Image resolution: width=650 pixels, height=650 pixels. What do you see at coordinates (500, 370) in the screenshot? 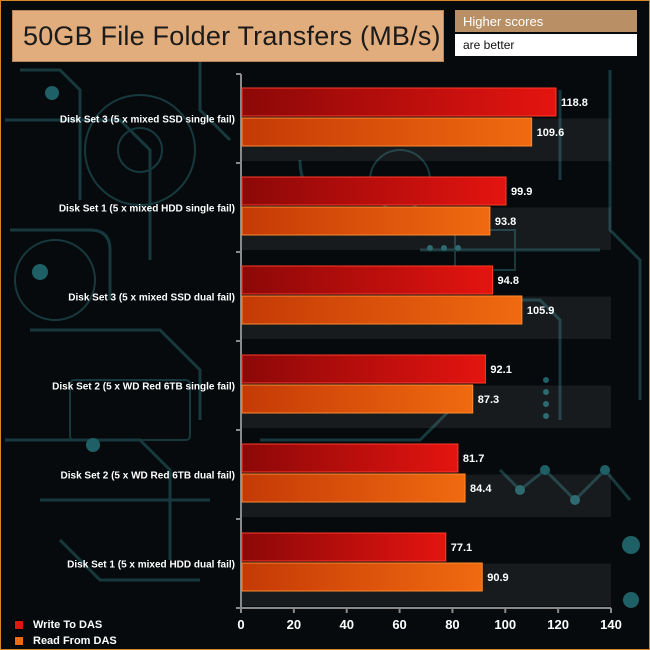
I see `data-label: 92.1` at bounding box center [500, 370].